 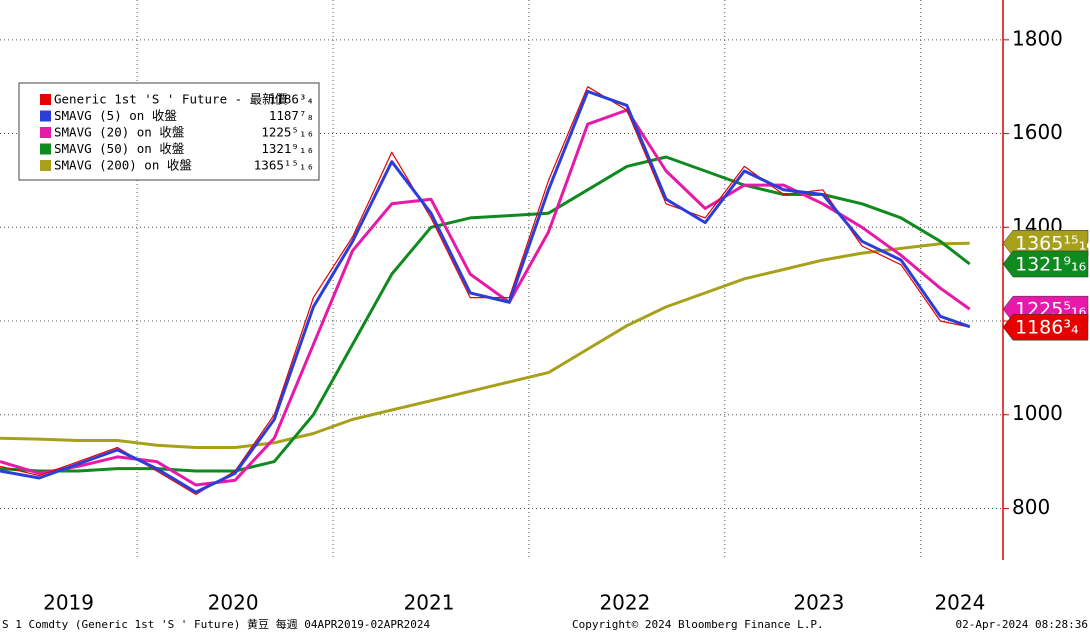 I want to click on value-tag: 1321⁹₁₆, so click(x=1045, y=264).